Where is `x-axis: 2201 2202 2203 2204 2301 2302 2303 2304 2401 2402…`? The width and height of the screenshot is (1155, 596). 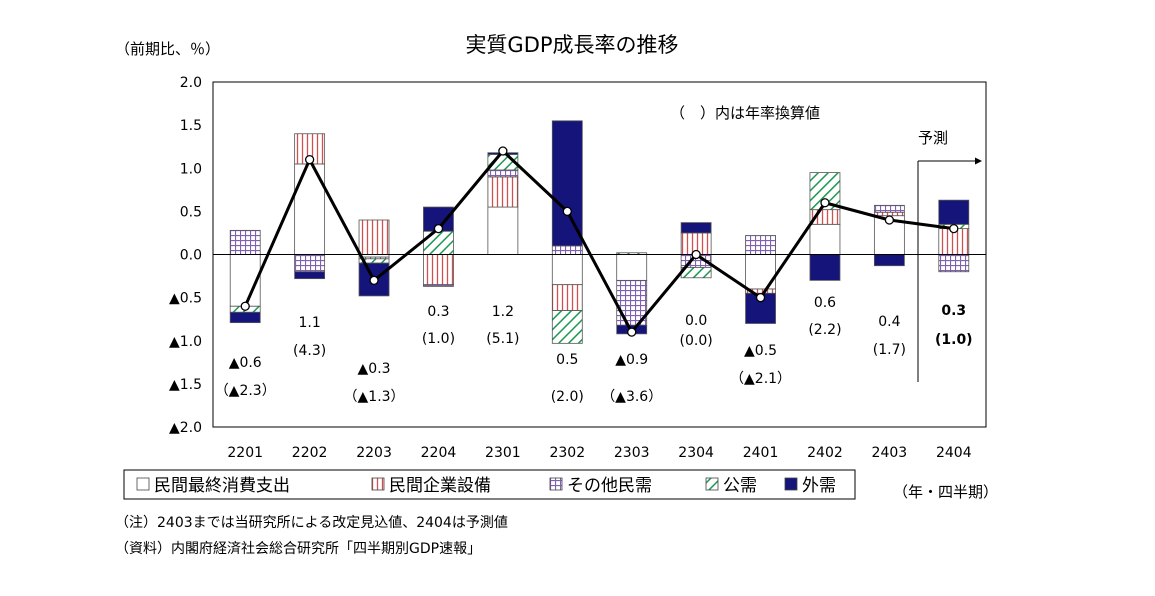 x-axis: 2201 2202 2203 2204 2301 2302 2303 2304 2401 2402… is located at coordinates (599, 453).